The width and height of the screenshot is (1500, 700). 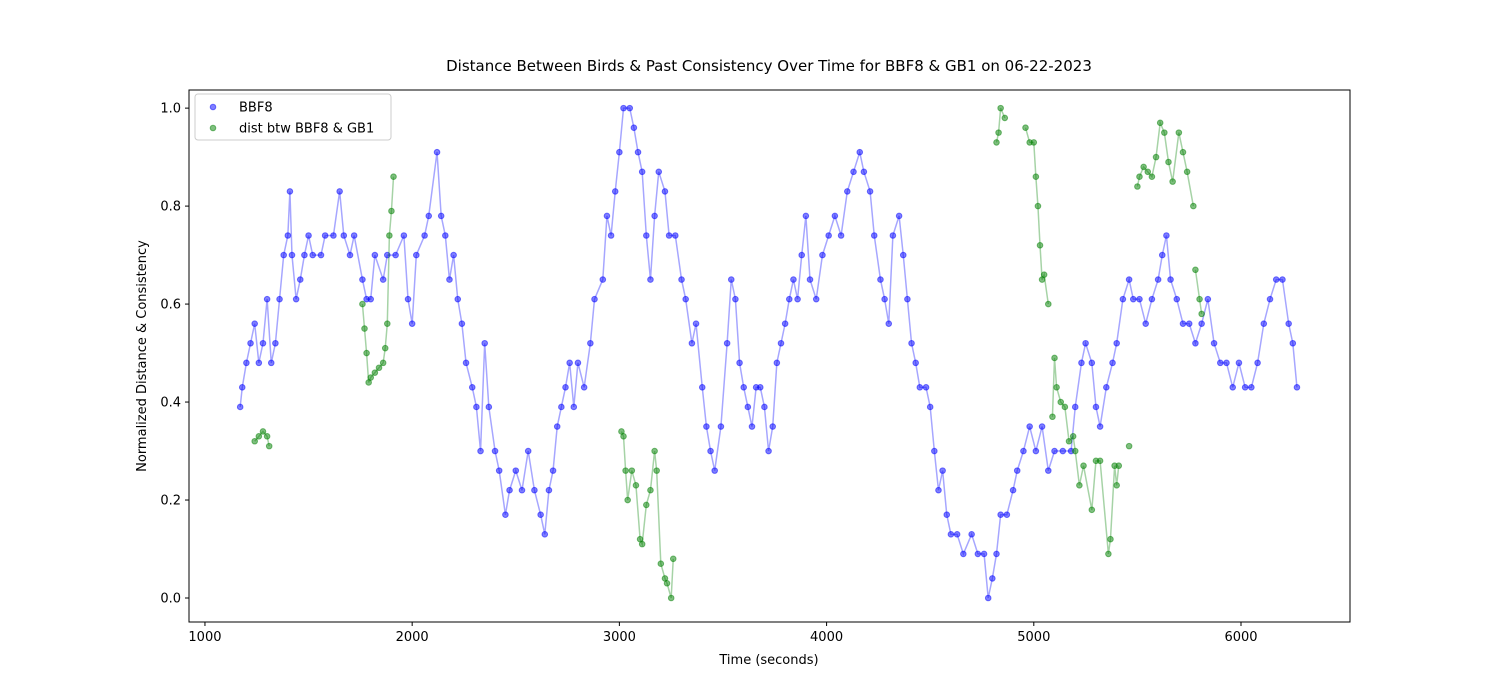 I want to click on x-tick-label: 2000, so click(x=412, y=637).